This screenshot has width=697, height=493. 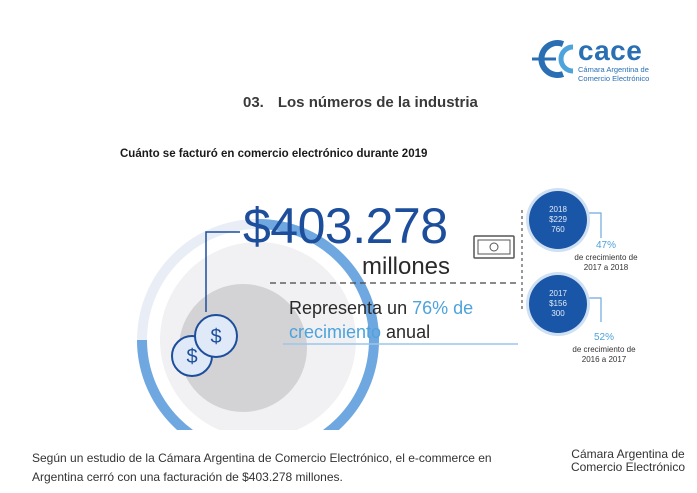 I want to click on section-heading: Los números de la industria, so click(x=377, y=102).